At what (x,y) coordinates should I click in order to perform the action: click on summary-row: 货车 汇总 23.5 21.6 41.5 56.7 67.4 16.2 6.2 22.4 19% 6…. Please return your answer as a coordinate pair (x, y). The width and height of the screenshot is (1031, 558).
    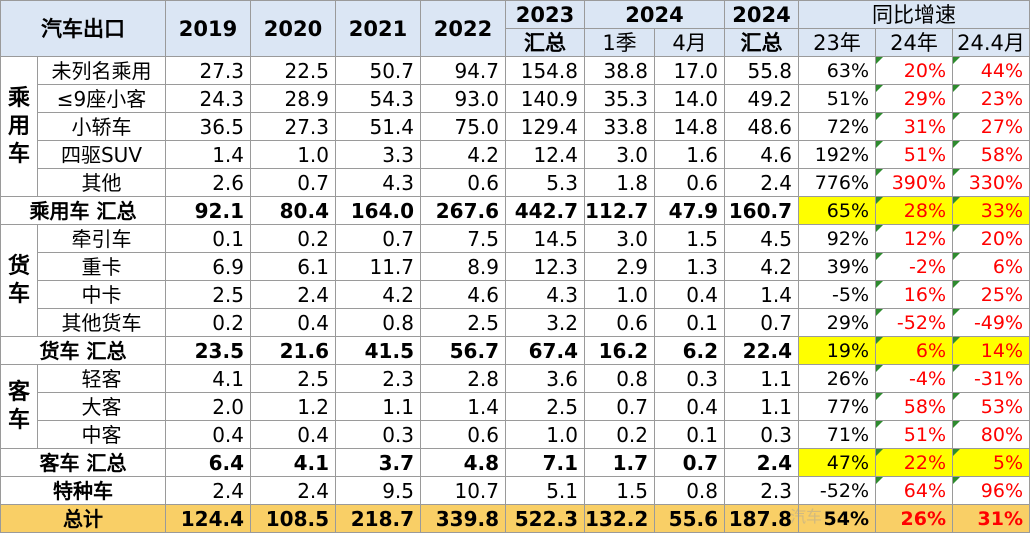
    Looking at the image, I should click on (515, 350).